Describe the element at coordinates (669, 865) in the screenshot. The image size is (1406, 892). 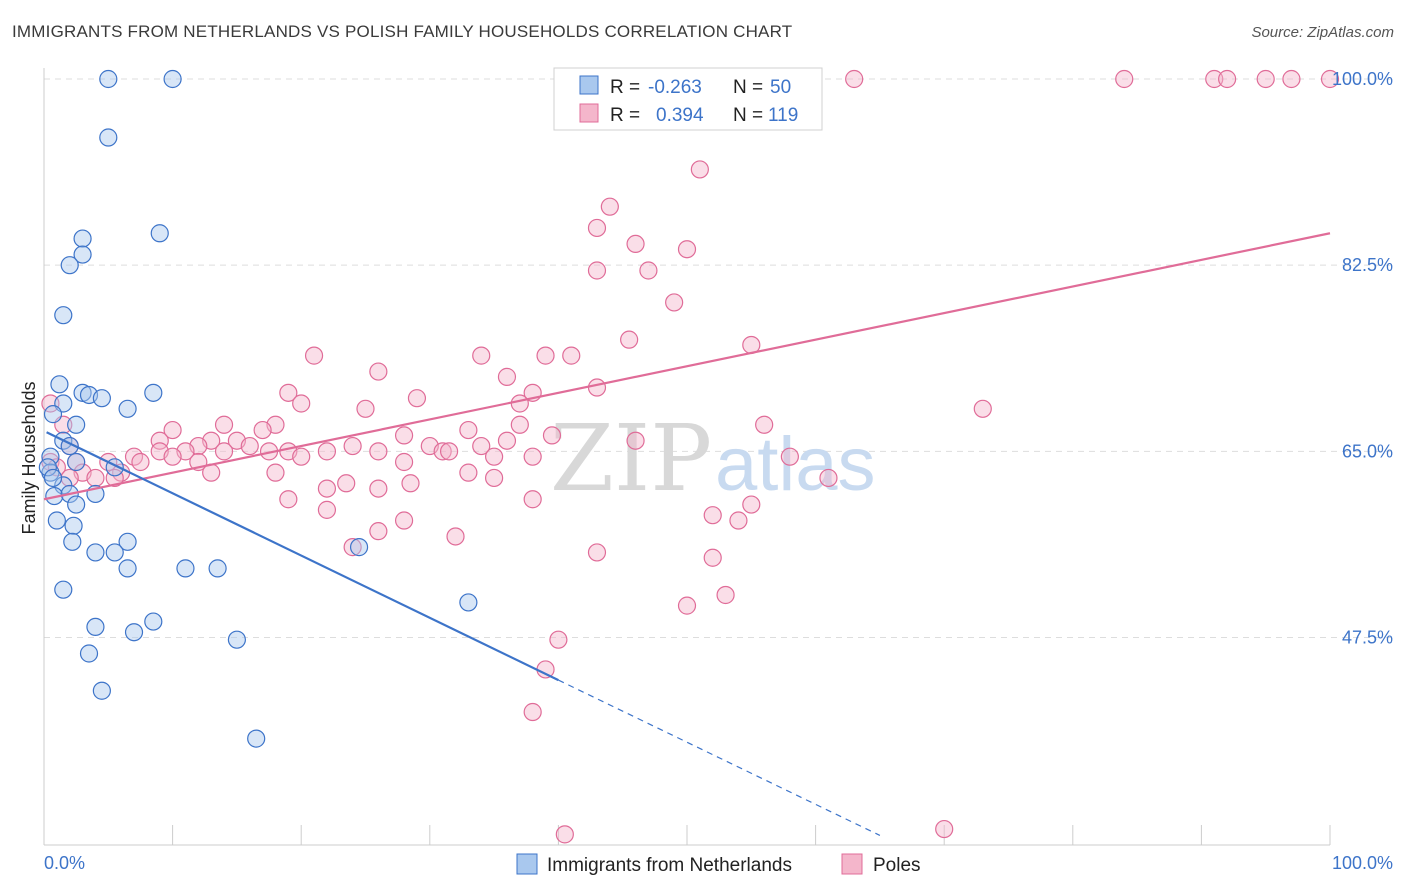
I see `legend-netherlands-label: Immigrants from Netherlands` at that location.